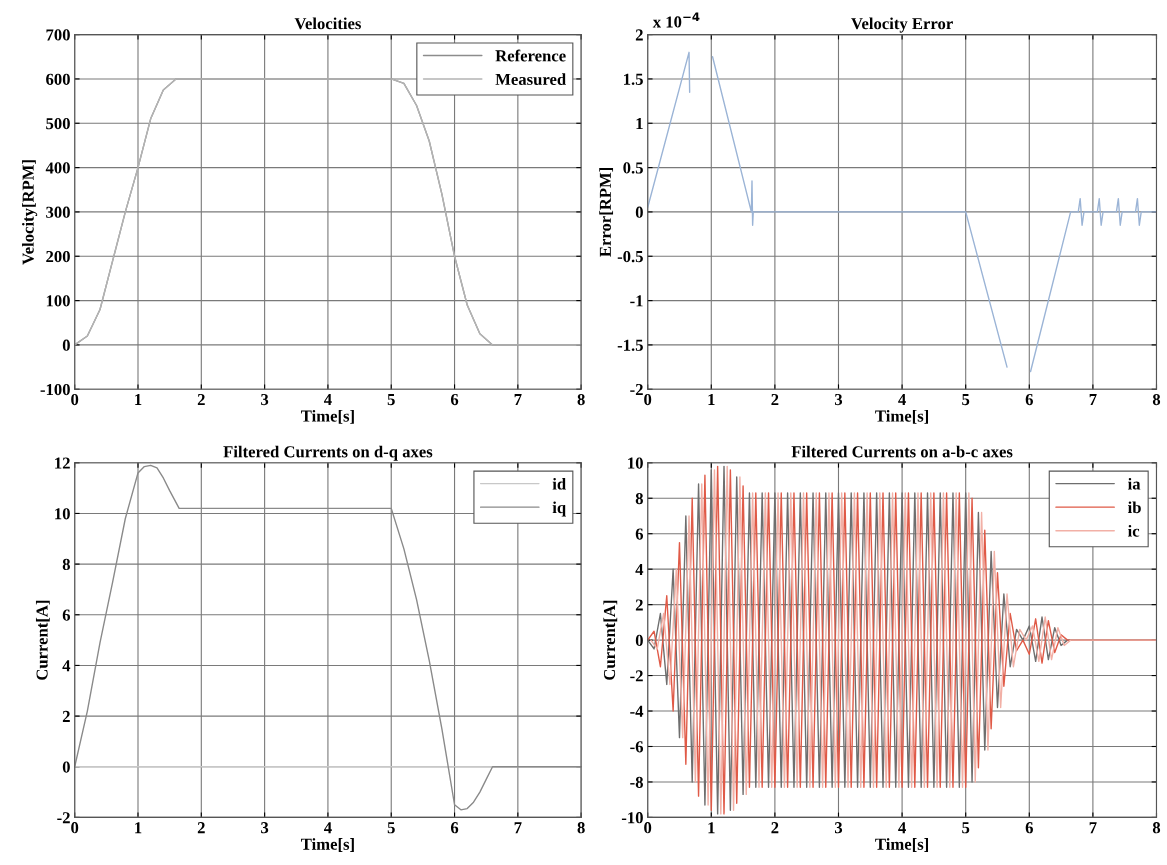 This screenshot has height=865, width=1167. I want to click on text: x 10$^{−4}$, so click(676, 20).